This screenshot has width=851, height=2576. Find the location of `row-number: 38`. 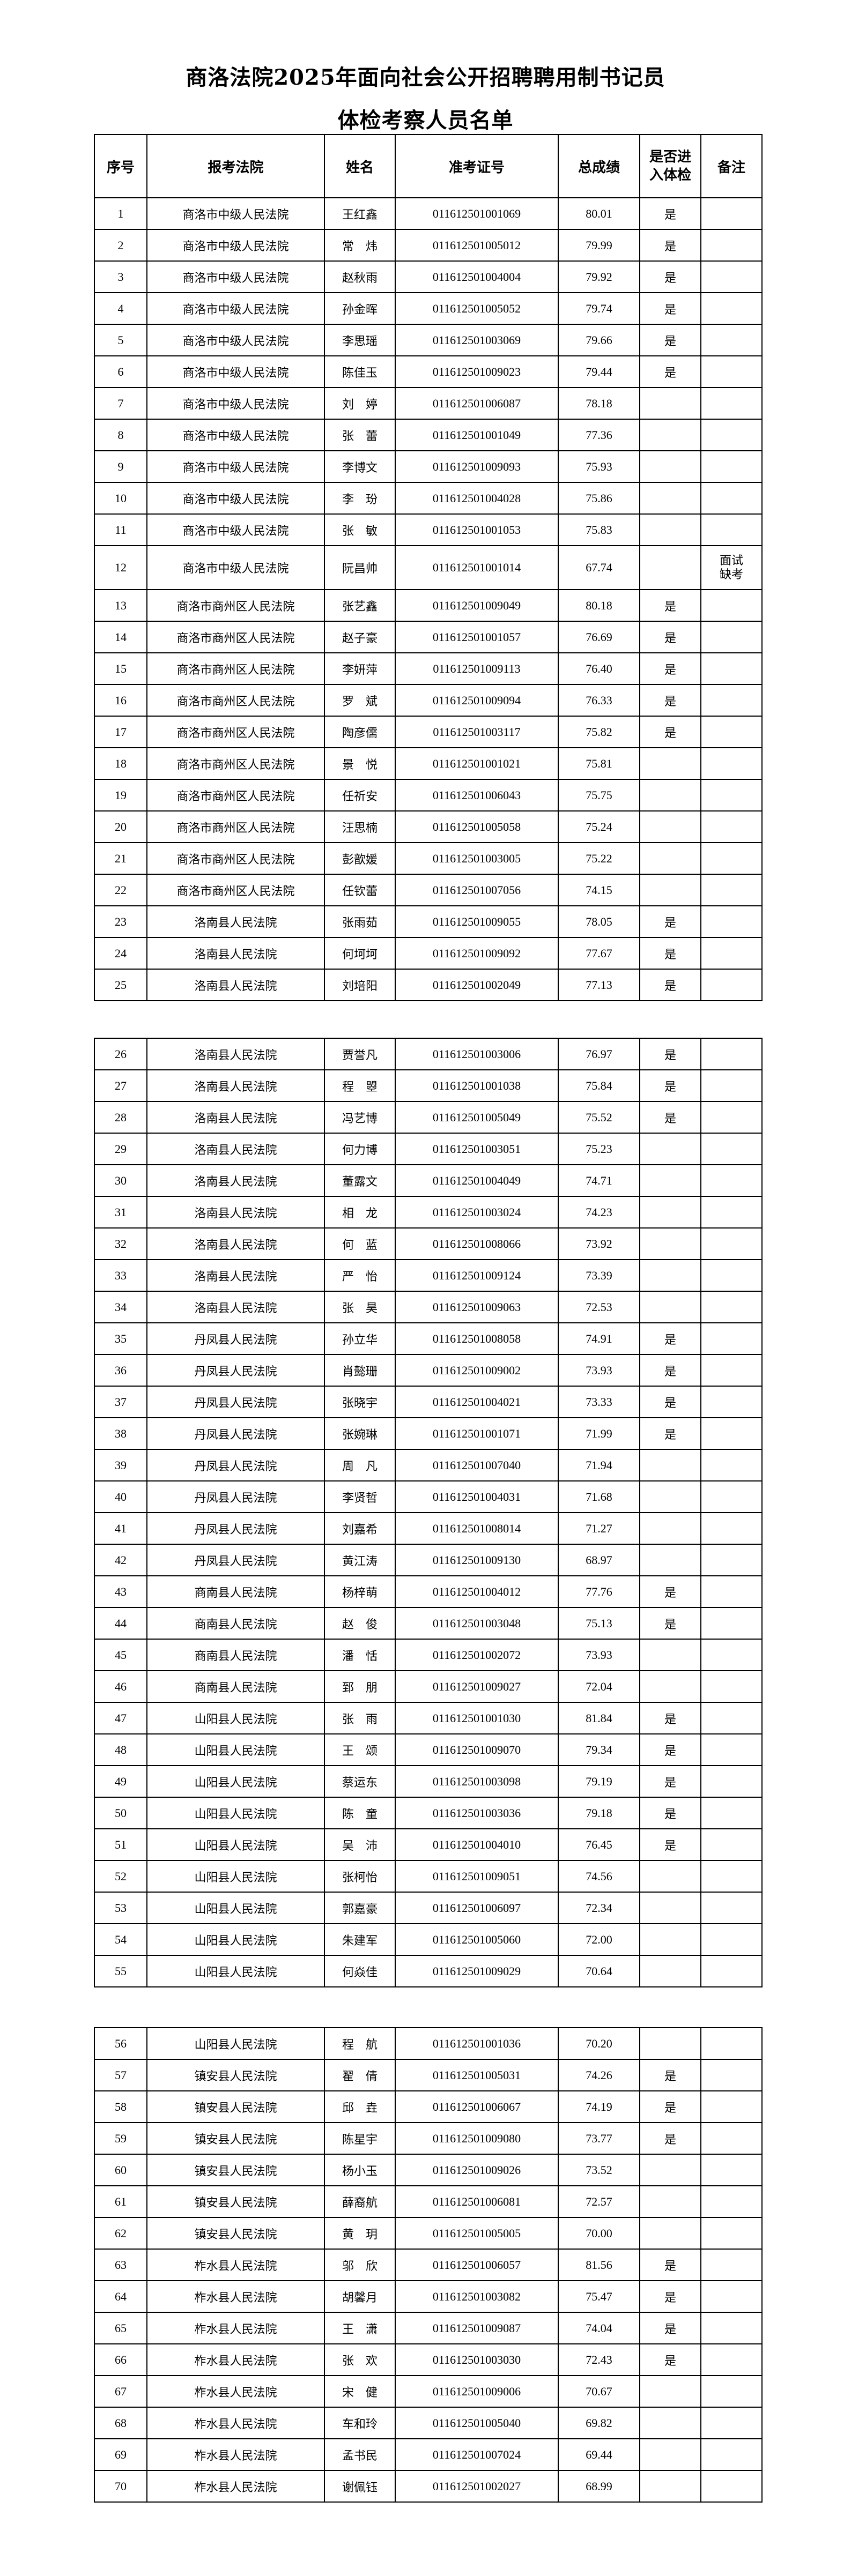

row-number: 38 is located at coordinates (121, 1433).